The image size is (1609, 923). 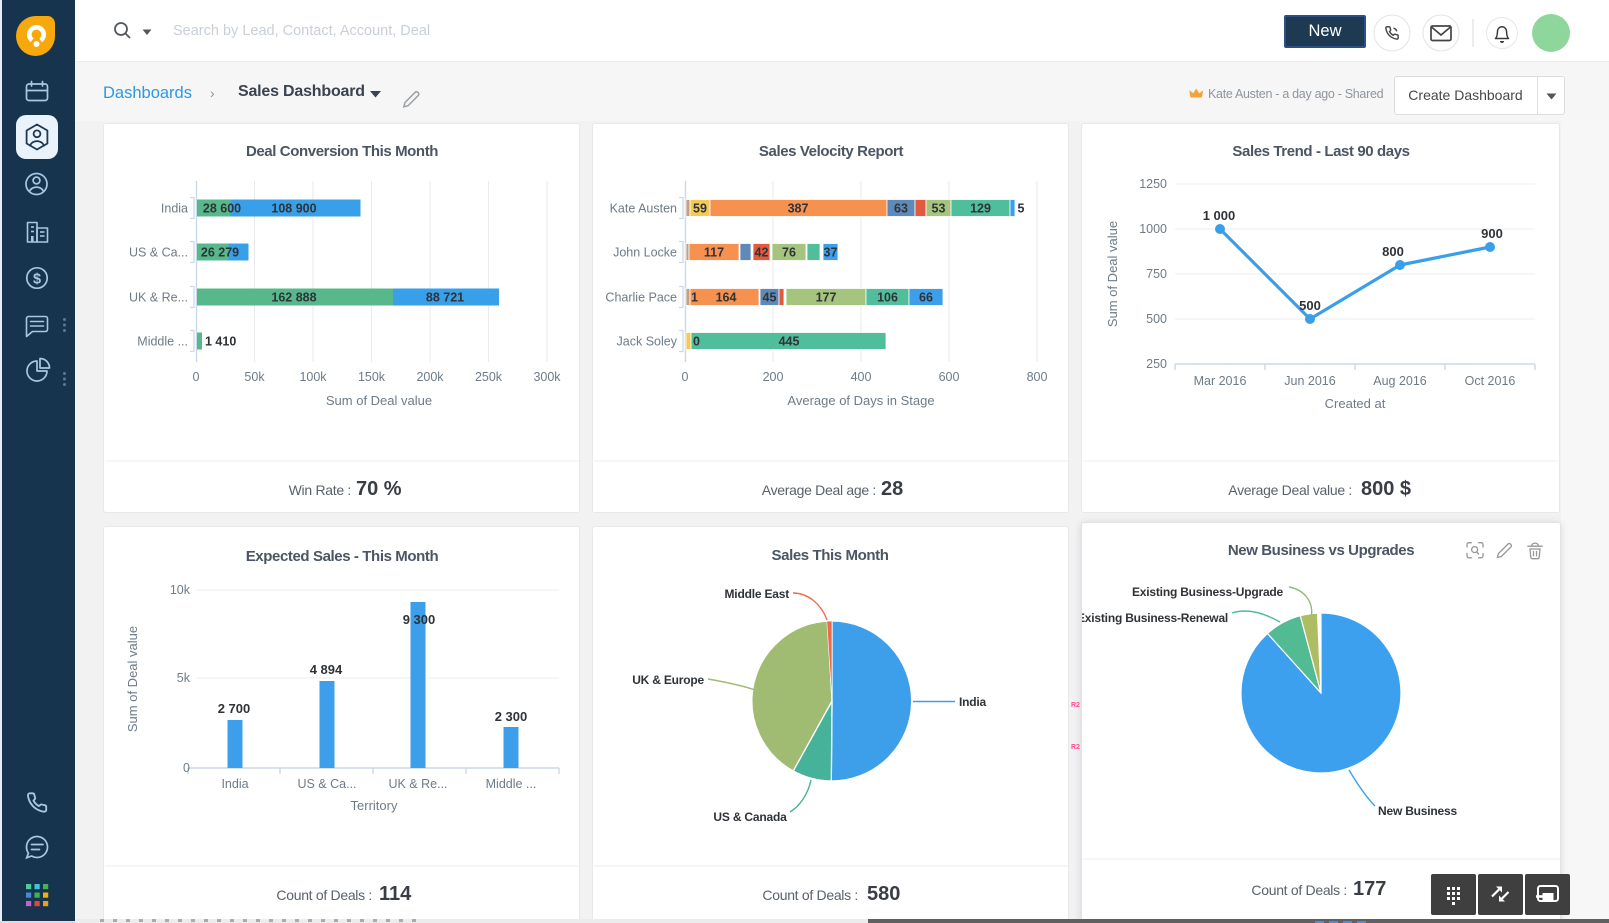 I want to click on svg-text: 150k, so click(x=372, y=377).